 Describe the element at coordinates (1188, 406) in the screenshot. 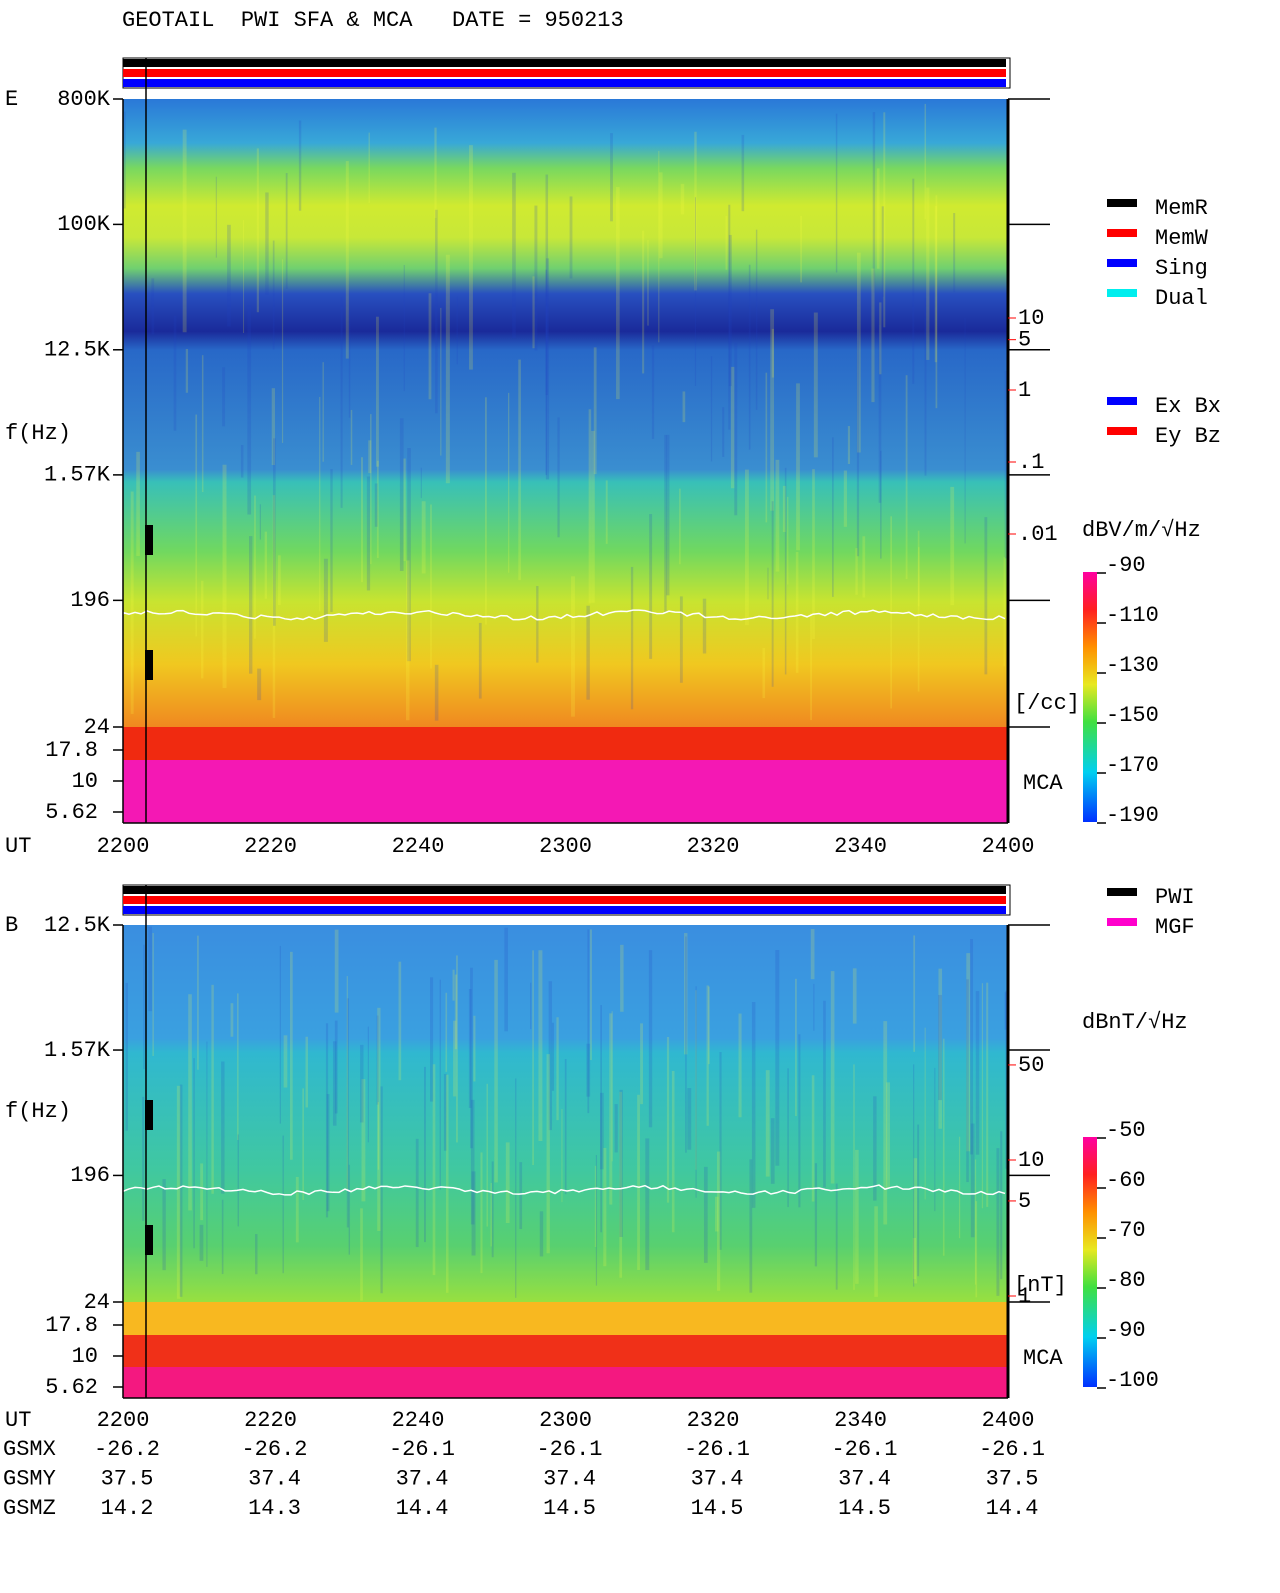

I see `legend-label: Ex Bx` at that location.